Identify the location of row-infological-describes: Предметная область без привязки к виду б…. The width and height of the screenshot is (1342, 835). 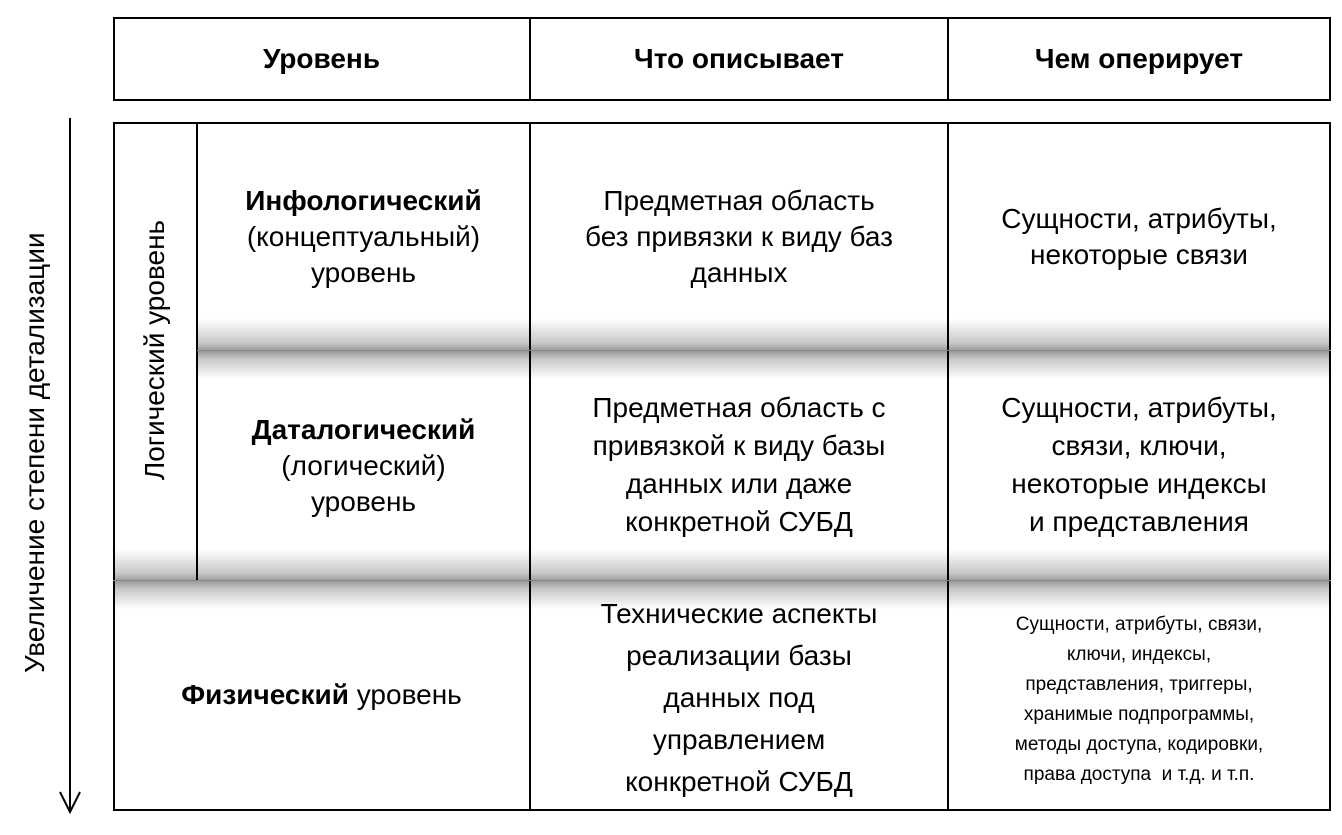
(739, 236).